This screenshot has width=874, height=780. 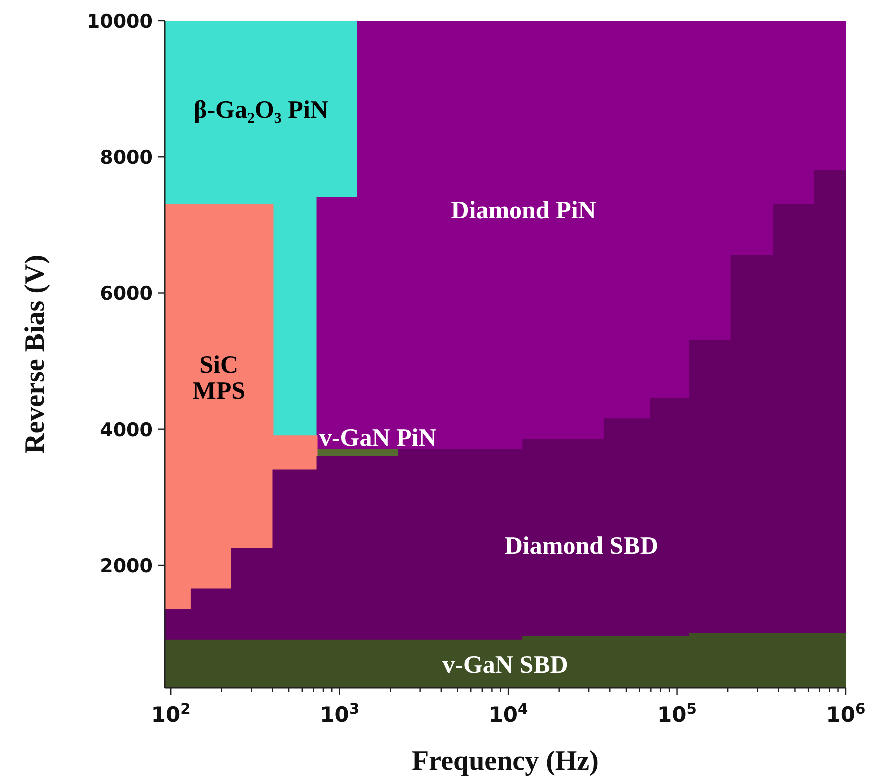 I want to click on y-axis-title: Reverse Bias (V), so click(x=35, y=354).